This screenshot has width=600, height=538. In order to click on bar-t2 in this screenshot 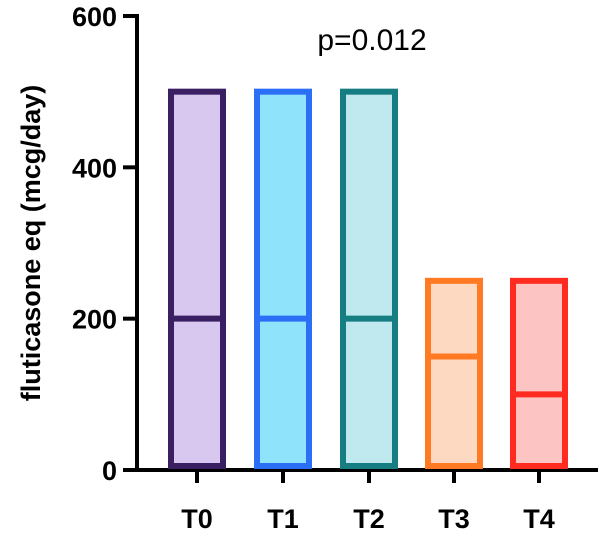, I will do `click(369, 279)`.